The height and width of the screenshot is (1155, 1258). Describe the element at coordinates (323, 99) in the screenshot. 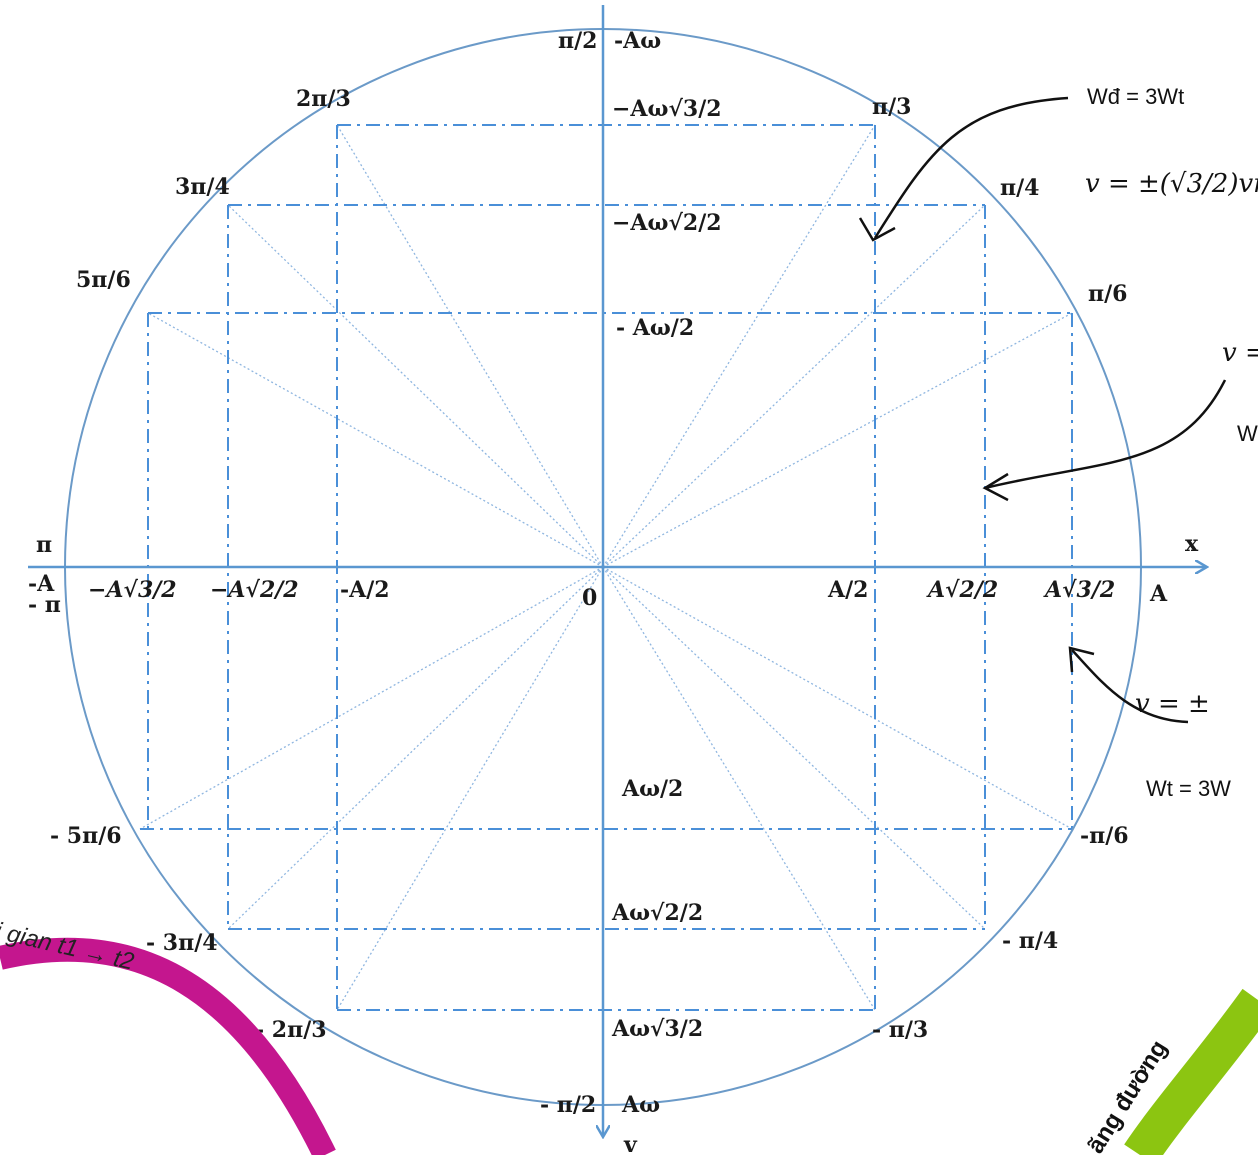

I see `angle-label-2pi-3: 2π/3` at that location.